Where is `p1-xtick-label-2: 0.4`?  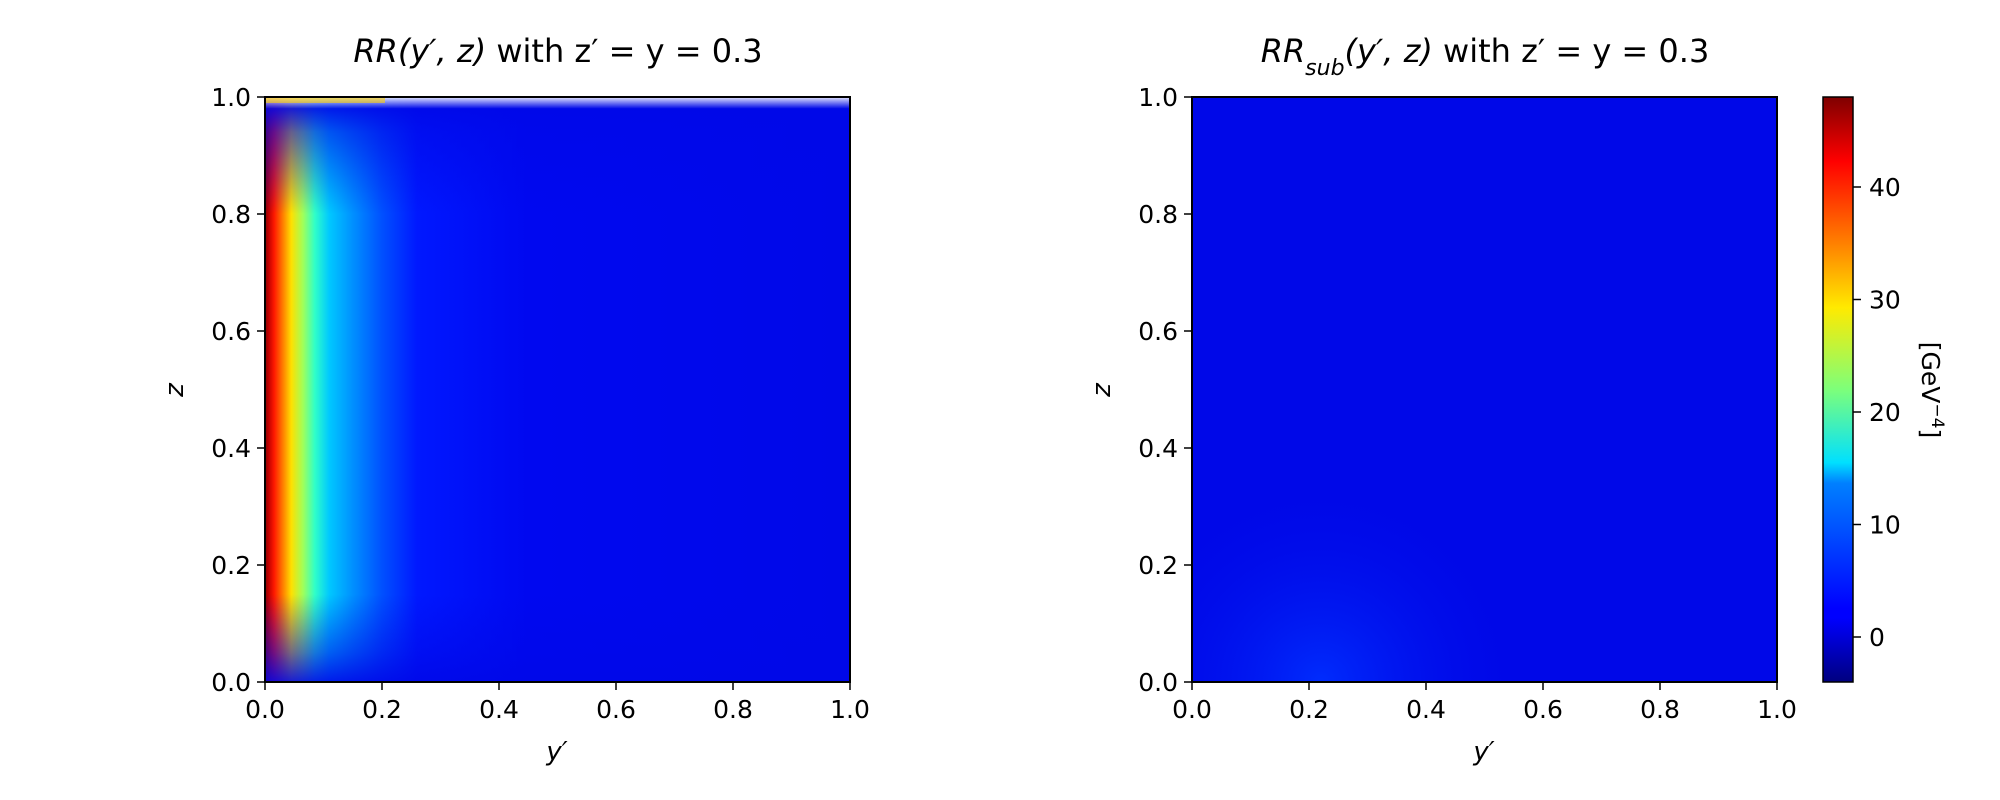
p1-xtick-label-2: 0.4 is located at coordinates (1426, 709).